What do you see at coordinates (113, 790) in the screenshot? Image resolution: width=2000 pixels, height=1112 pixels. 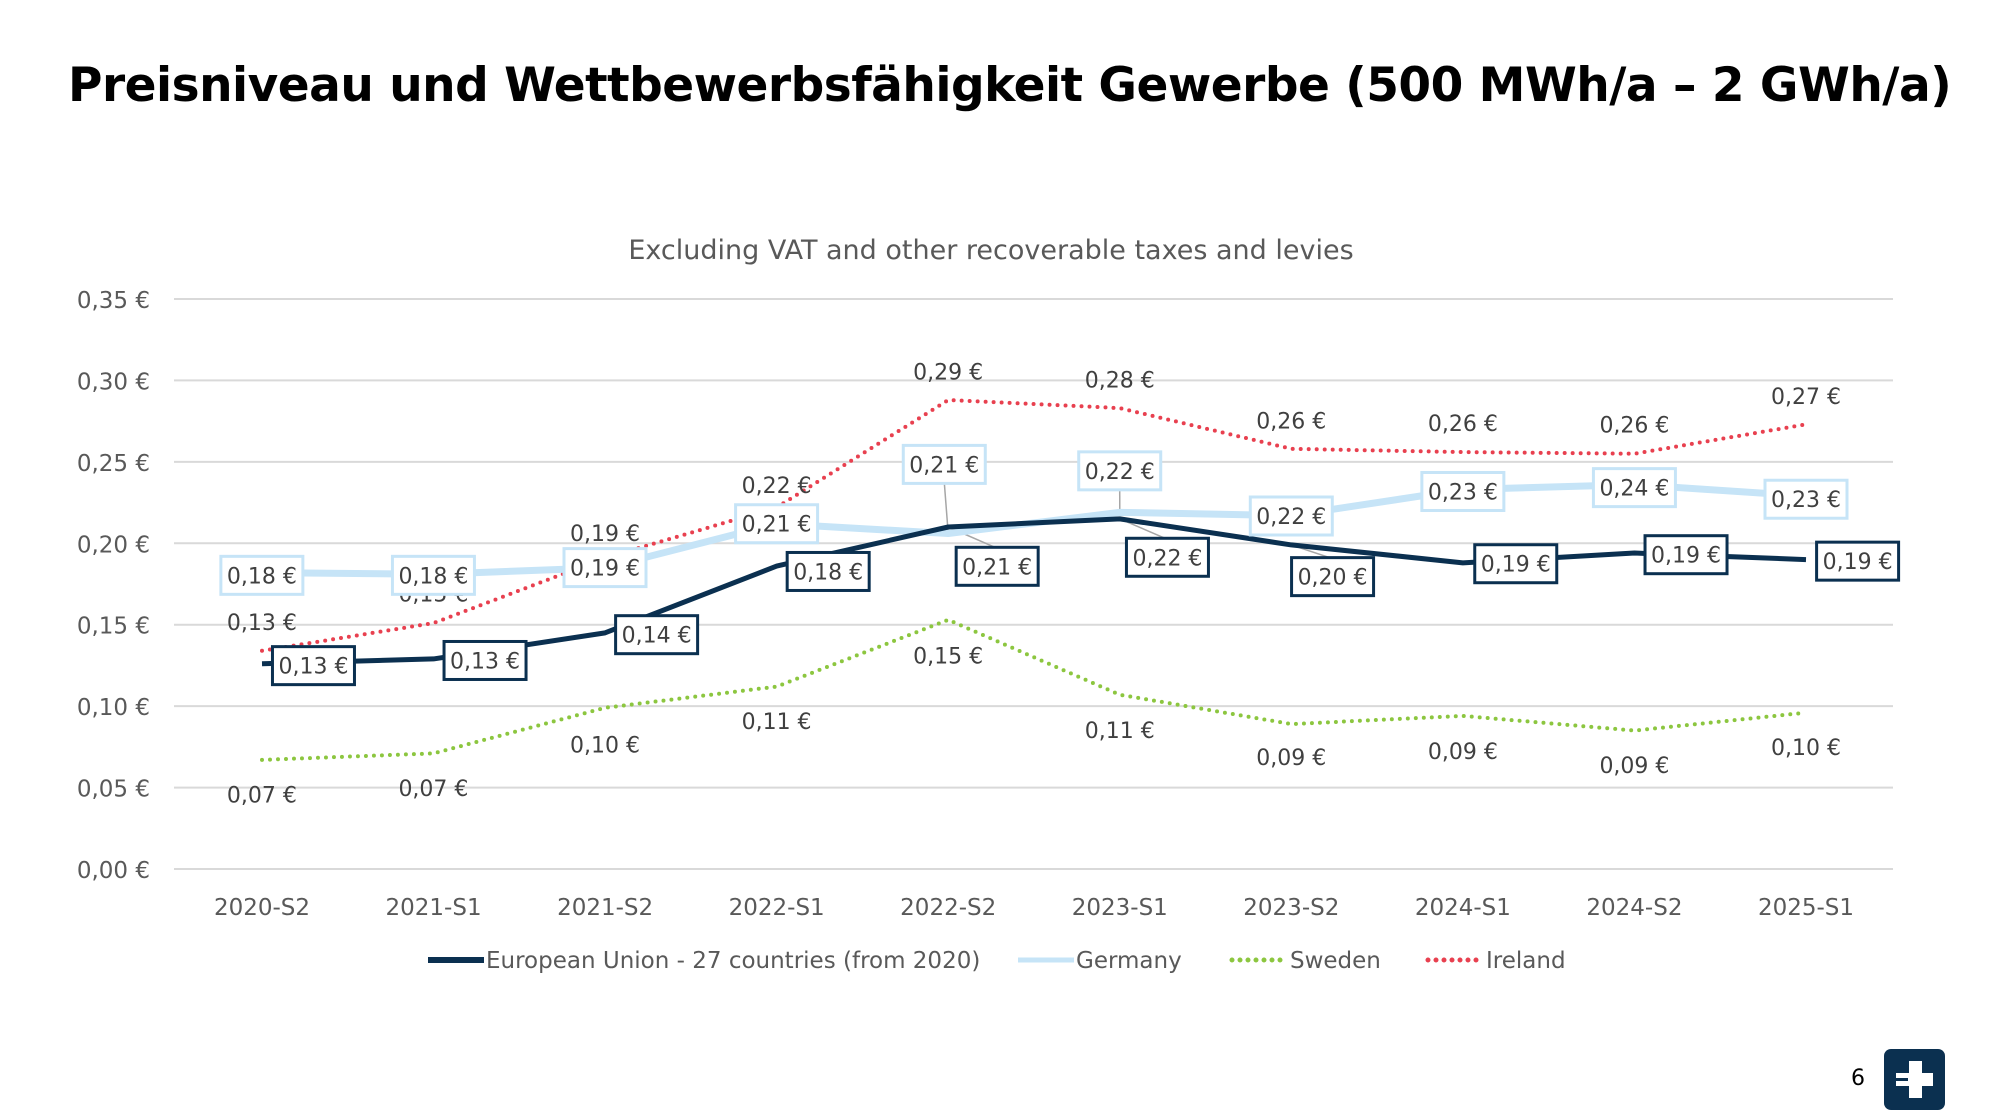 I see `y-tick-label: 0,05 €` at bounding box center [113, 790].